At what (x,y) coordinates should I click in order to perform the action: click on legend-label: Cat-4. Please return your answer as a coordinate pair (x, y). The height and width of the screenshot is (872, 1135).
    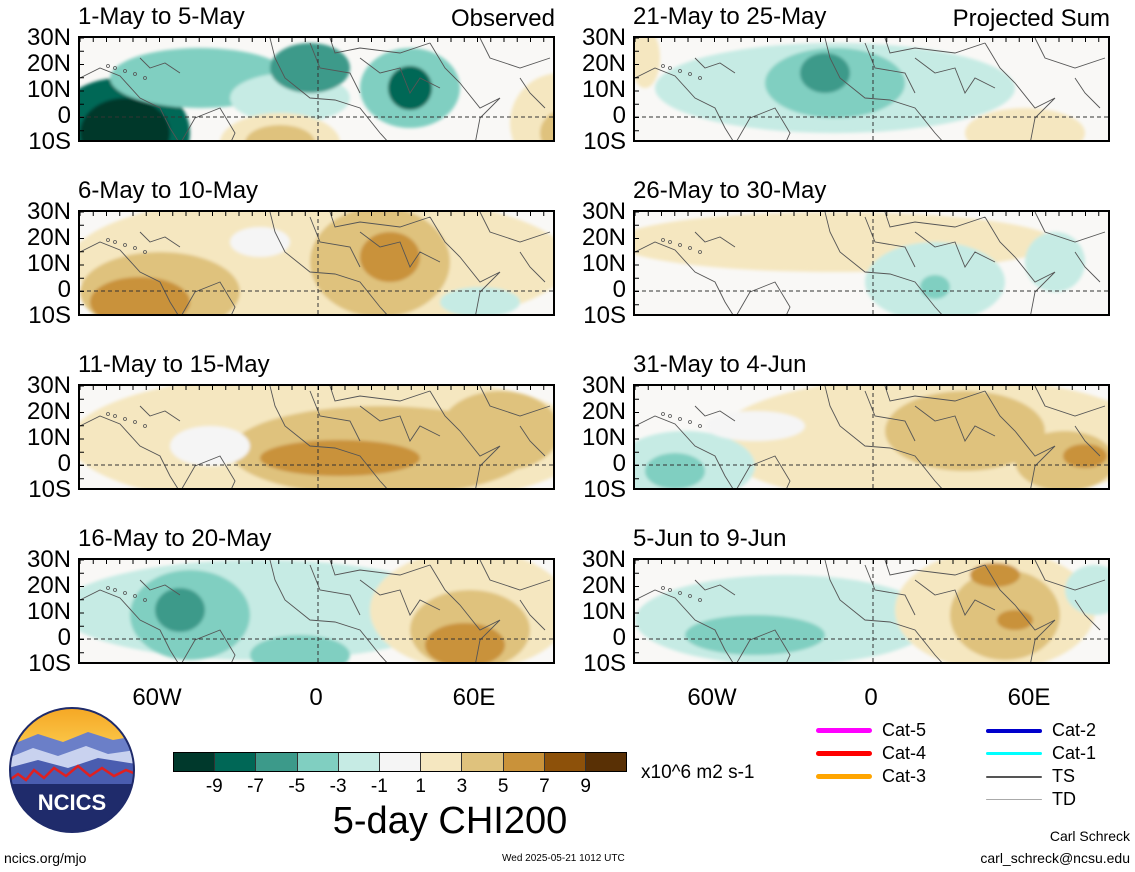
    Looking at the image, I should click on (904, 753).